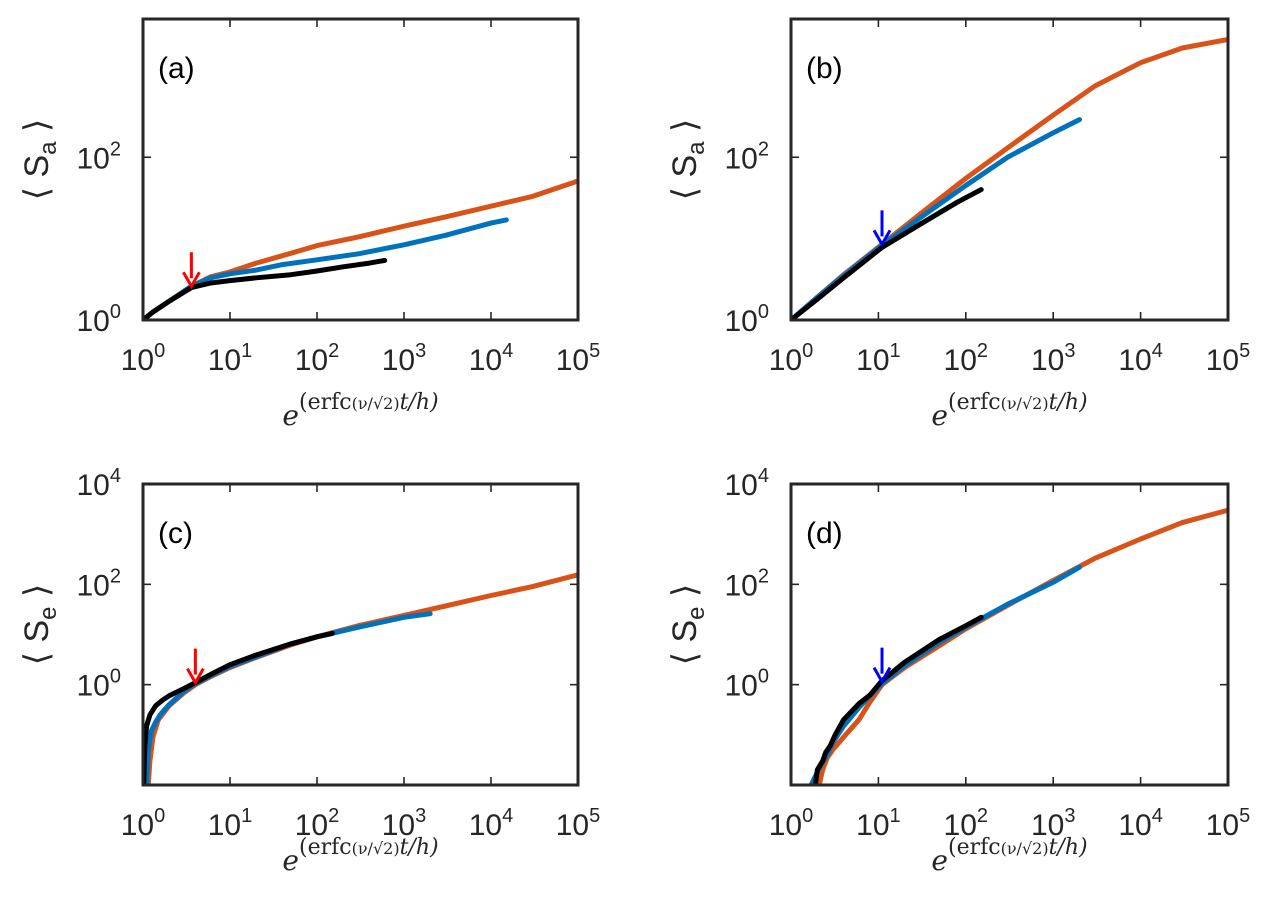 The image size is (1268, 912). What do you see at coordinates (176, 68) in the screenshot?
I see `panel-label: (a)` at bounding box center [176, 68].